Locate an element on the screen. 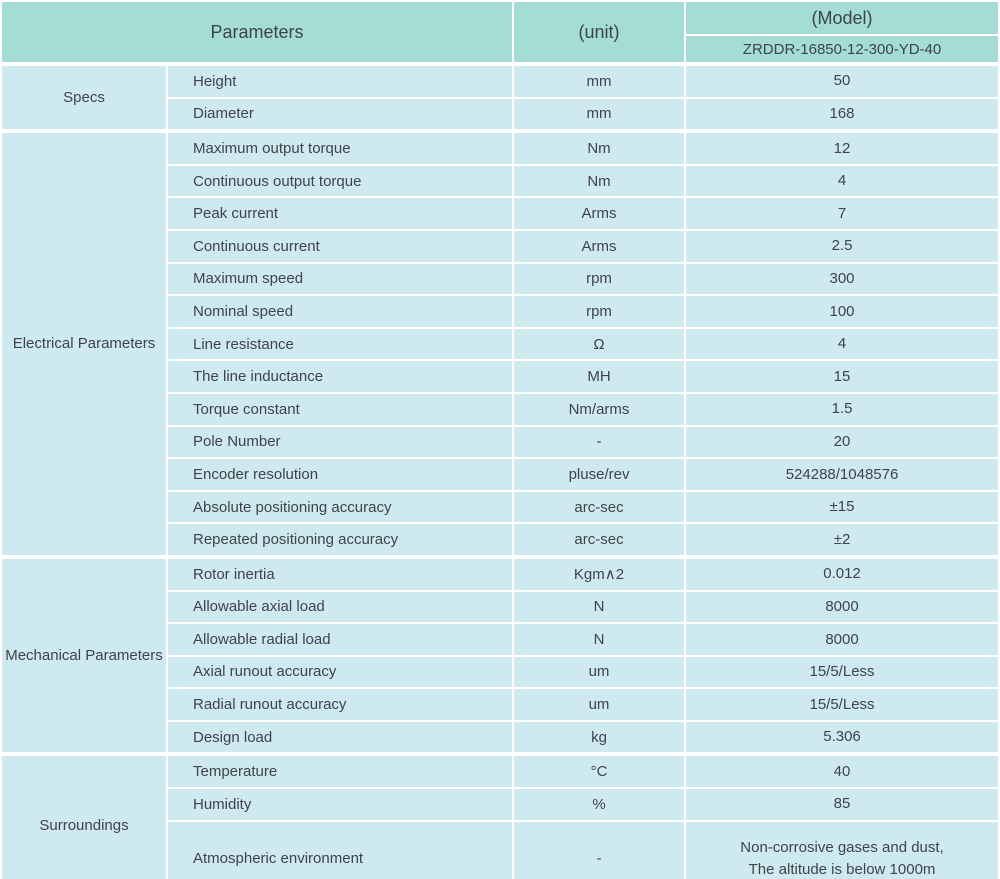  table-row: The line inductance MH 15 is located at coordinates (500, 376).